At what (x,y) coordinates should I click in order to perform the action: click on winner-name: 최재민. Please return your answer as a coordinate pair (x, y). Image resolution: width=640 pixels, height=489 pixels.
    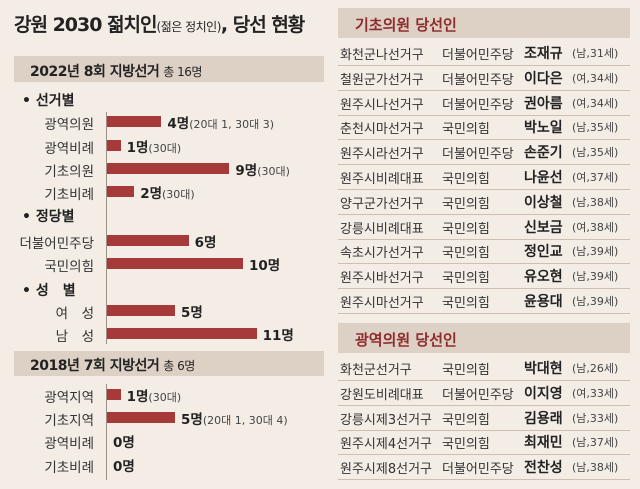
    Looking at the image, I should click on (543, 443).